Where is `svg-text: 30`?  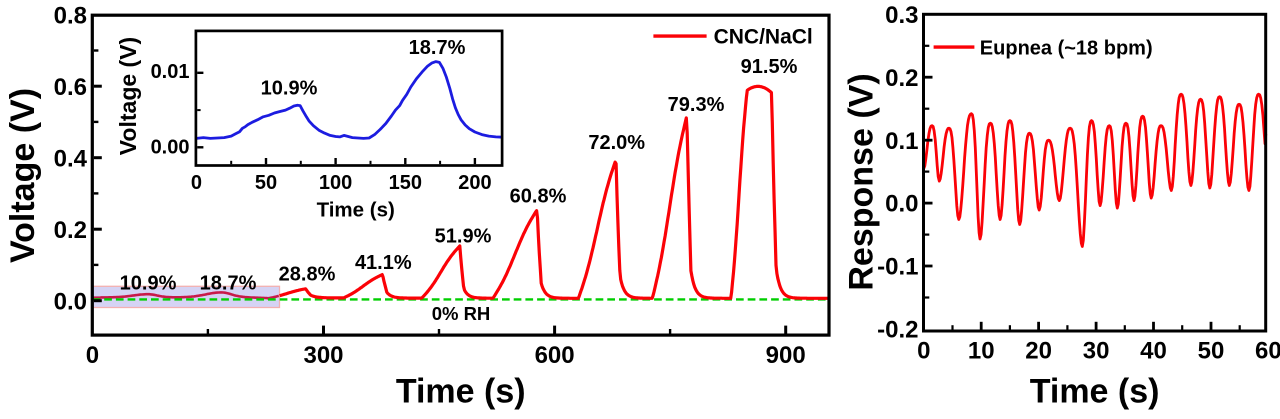 svg-text: 30 is located at coordinates (1096, 351).